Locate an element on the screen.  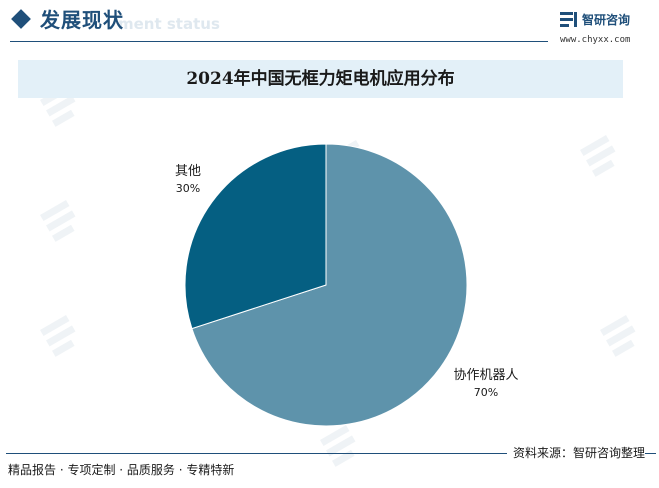
section-title: 发展现状 is located at coordinates (82, 20).